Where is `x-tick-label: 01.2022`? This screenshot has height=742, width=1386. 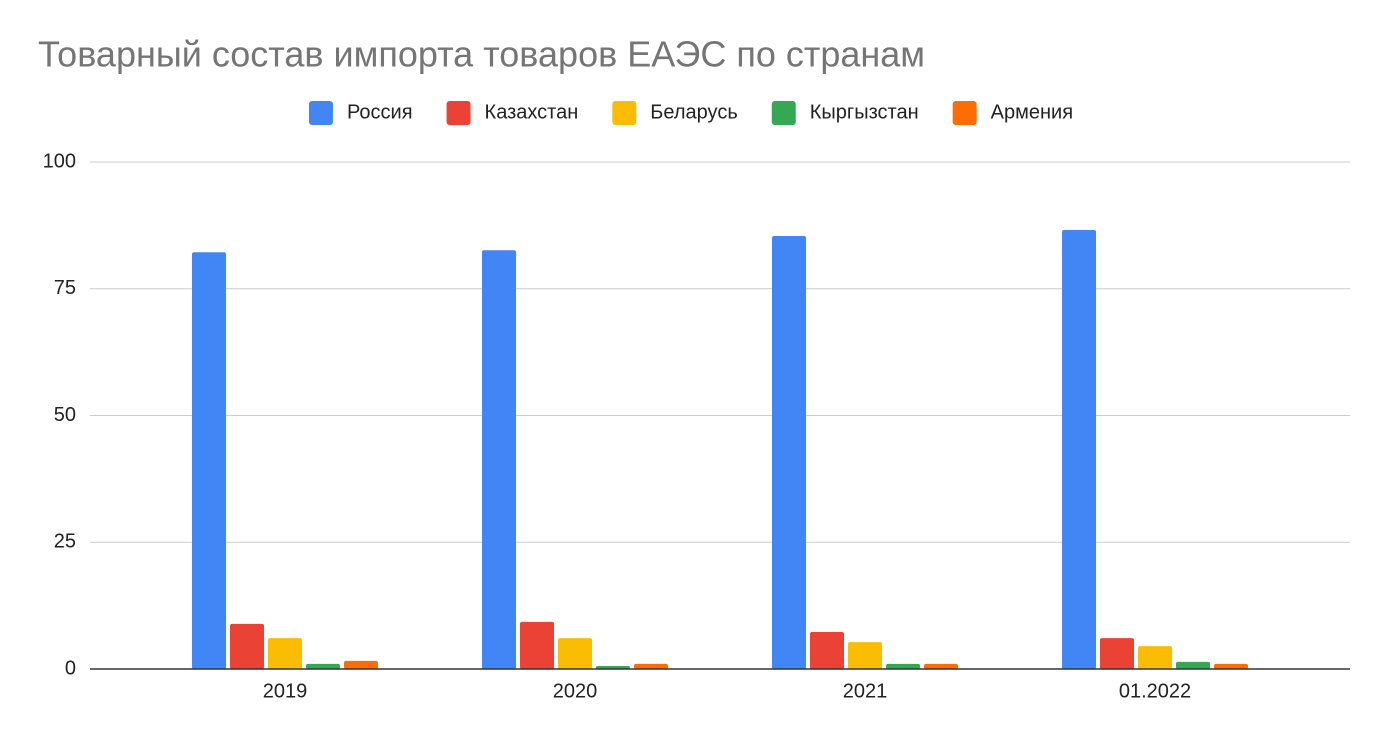 x-tick-label: 01.2022 is located at coordinates (1155, 691).